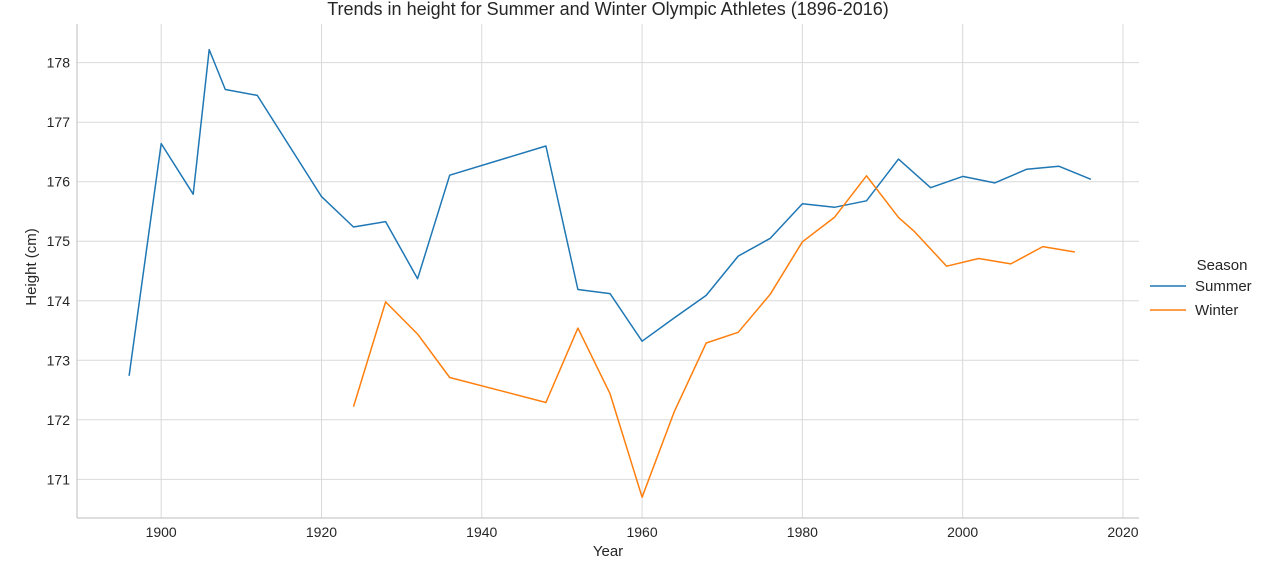  Describe the element at coordinates (962, 532) in the screenshot. I see `x-tick-label: 2000` at that location.